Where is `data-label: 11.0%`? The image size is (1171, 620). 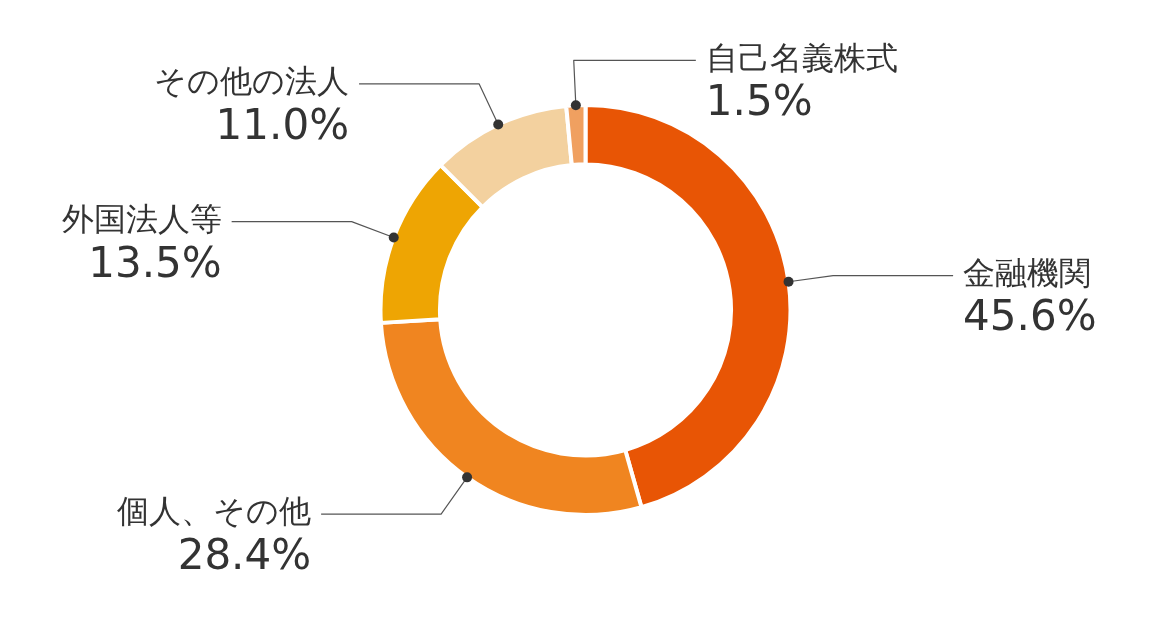
data-label: 11.0% is located at coordinates (282, 124).